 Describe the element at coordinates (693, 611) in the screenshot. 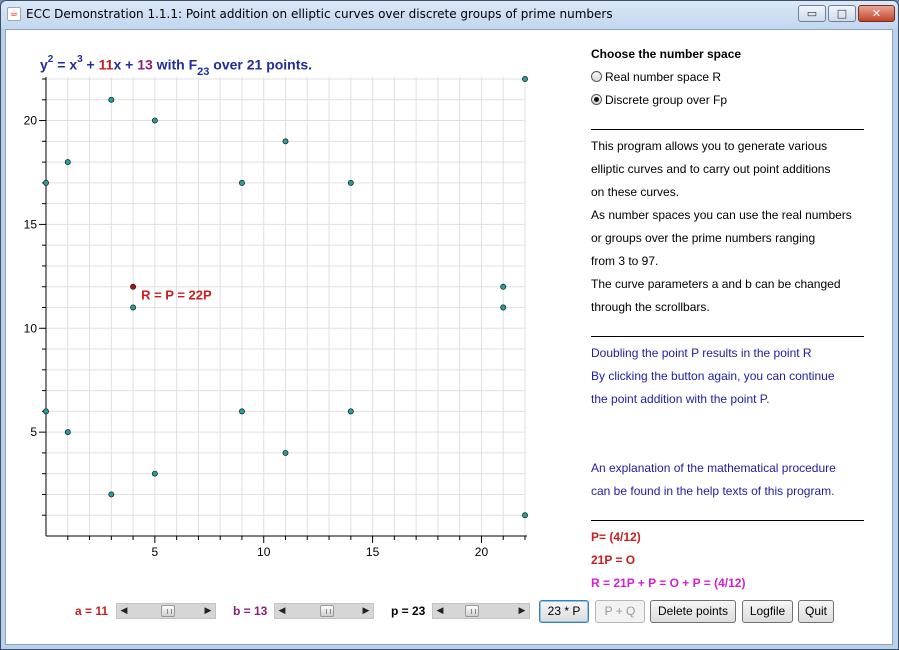

I see `delete-points-button: Delete points` at that location.